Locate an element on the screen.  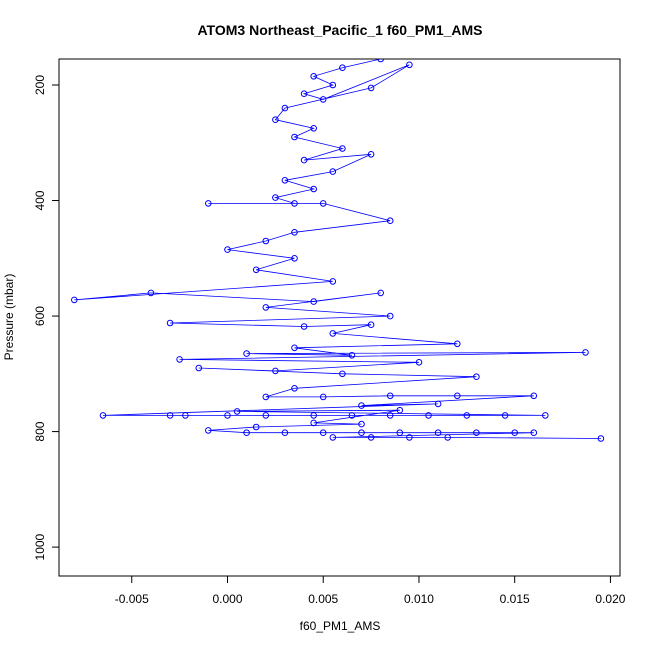
x-tick-label: -0.005 is located at coordinates (132, 599).